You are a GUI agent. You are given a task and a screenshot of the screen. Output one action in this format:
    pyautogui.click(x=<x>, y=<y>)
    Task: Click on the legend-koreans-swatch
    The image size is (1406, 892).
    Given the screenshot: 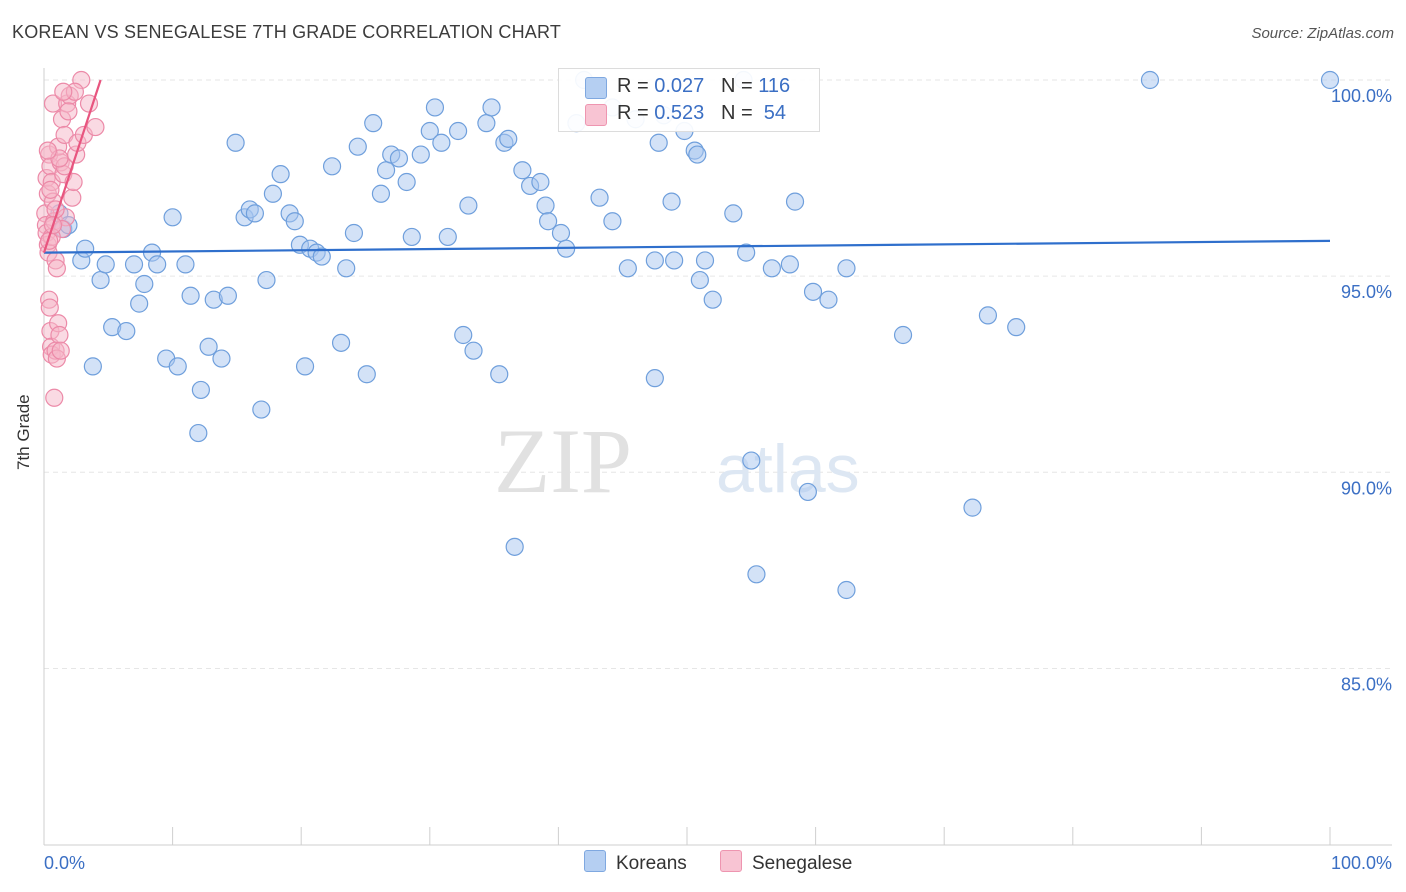 What is the action you would take?
    pyautogui.click(x=595, y=861)
    